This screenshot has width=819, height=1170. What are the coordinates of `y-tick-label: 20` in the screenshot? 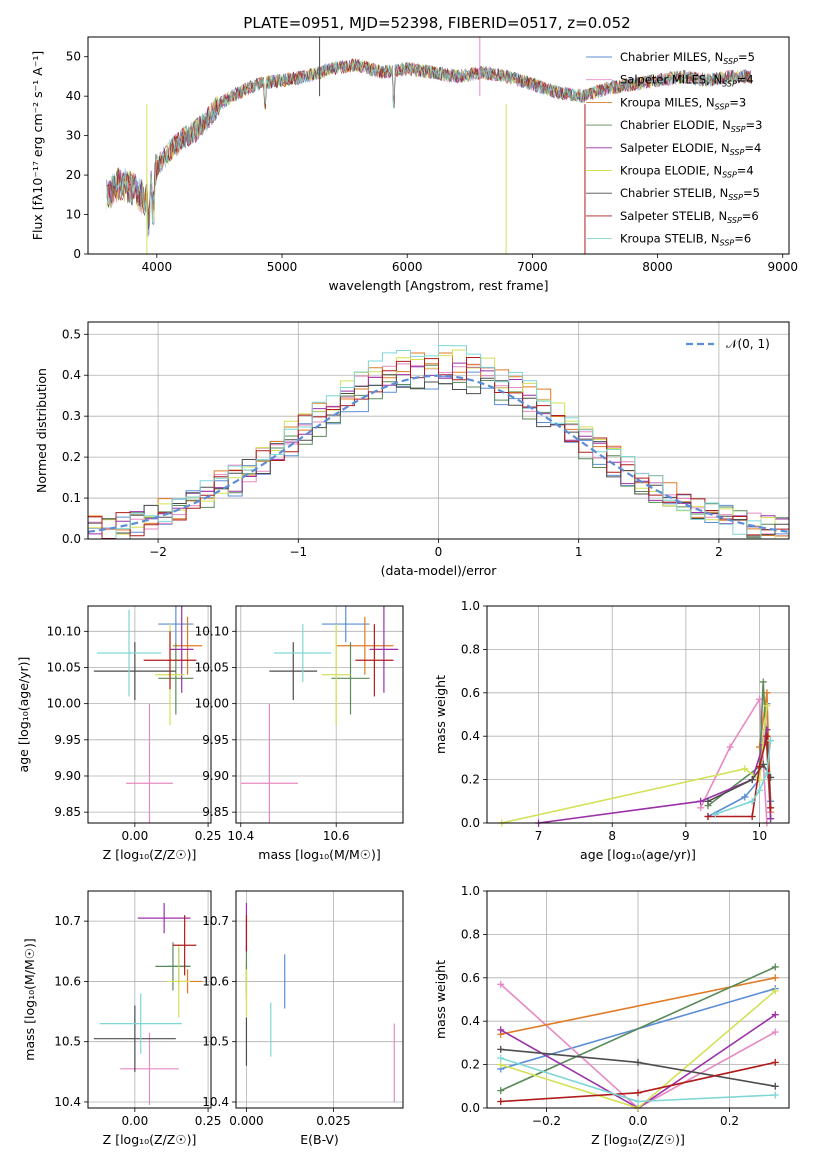 It's located at (73, 175).